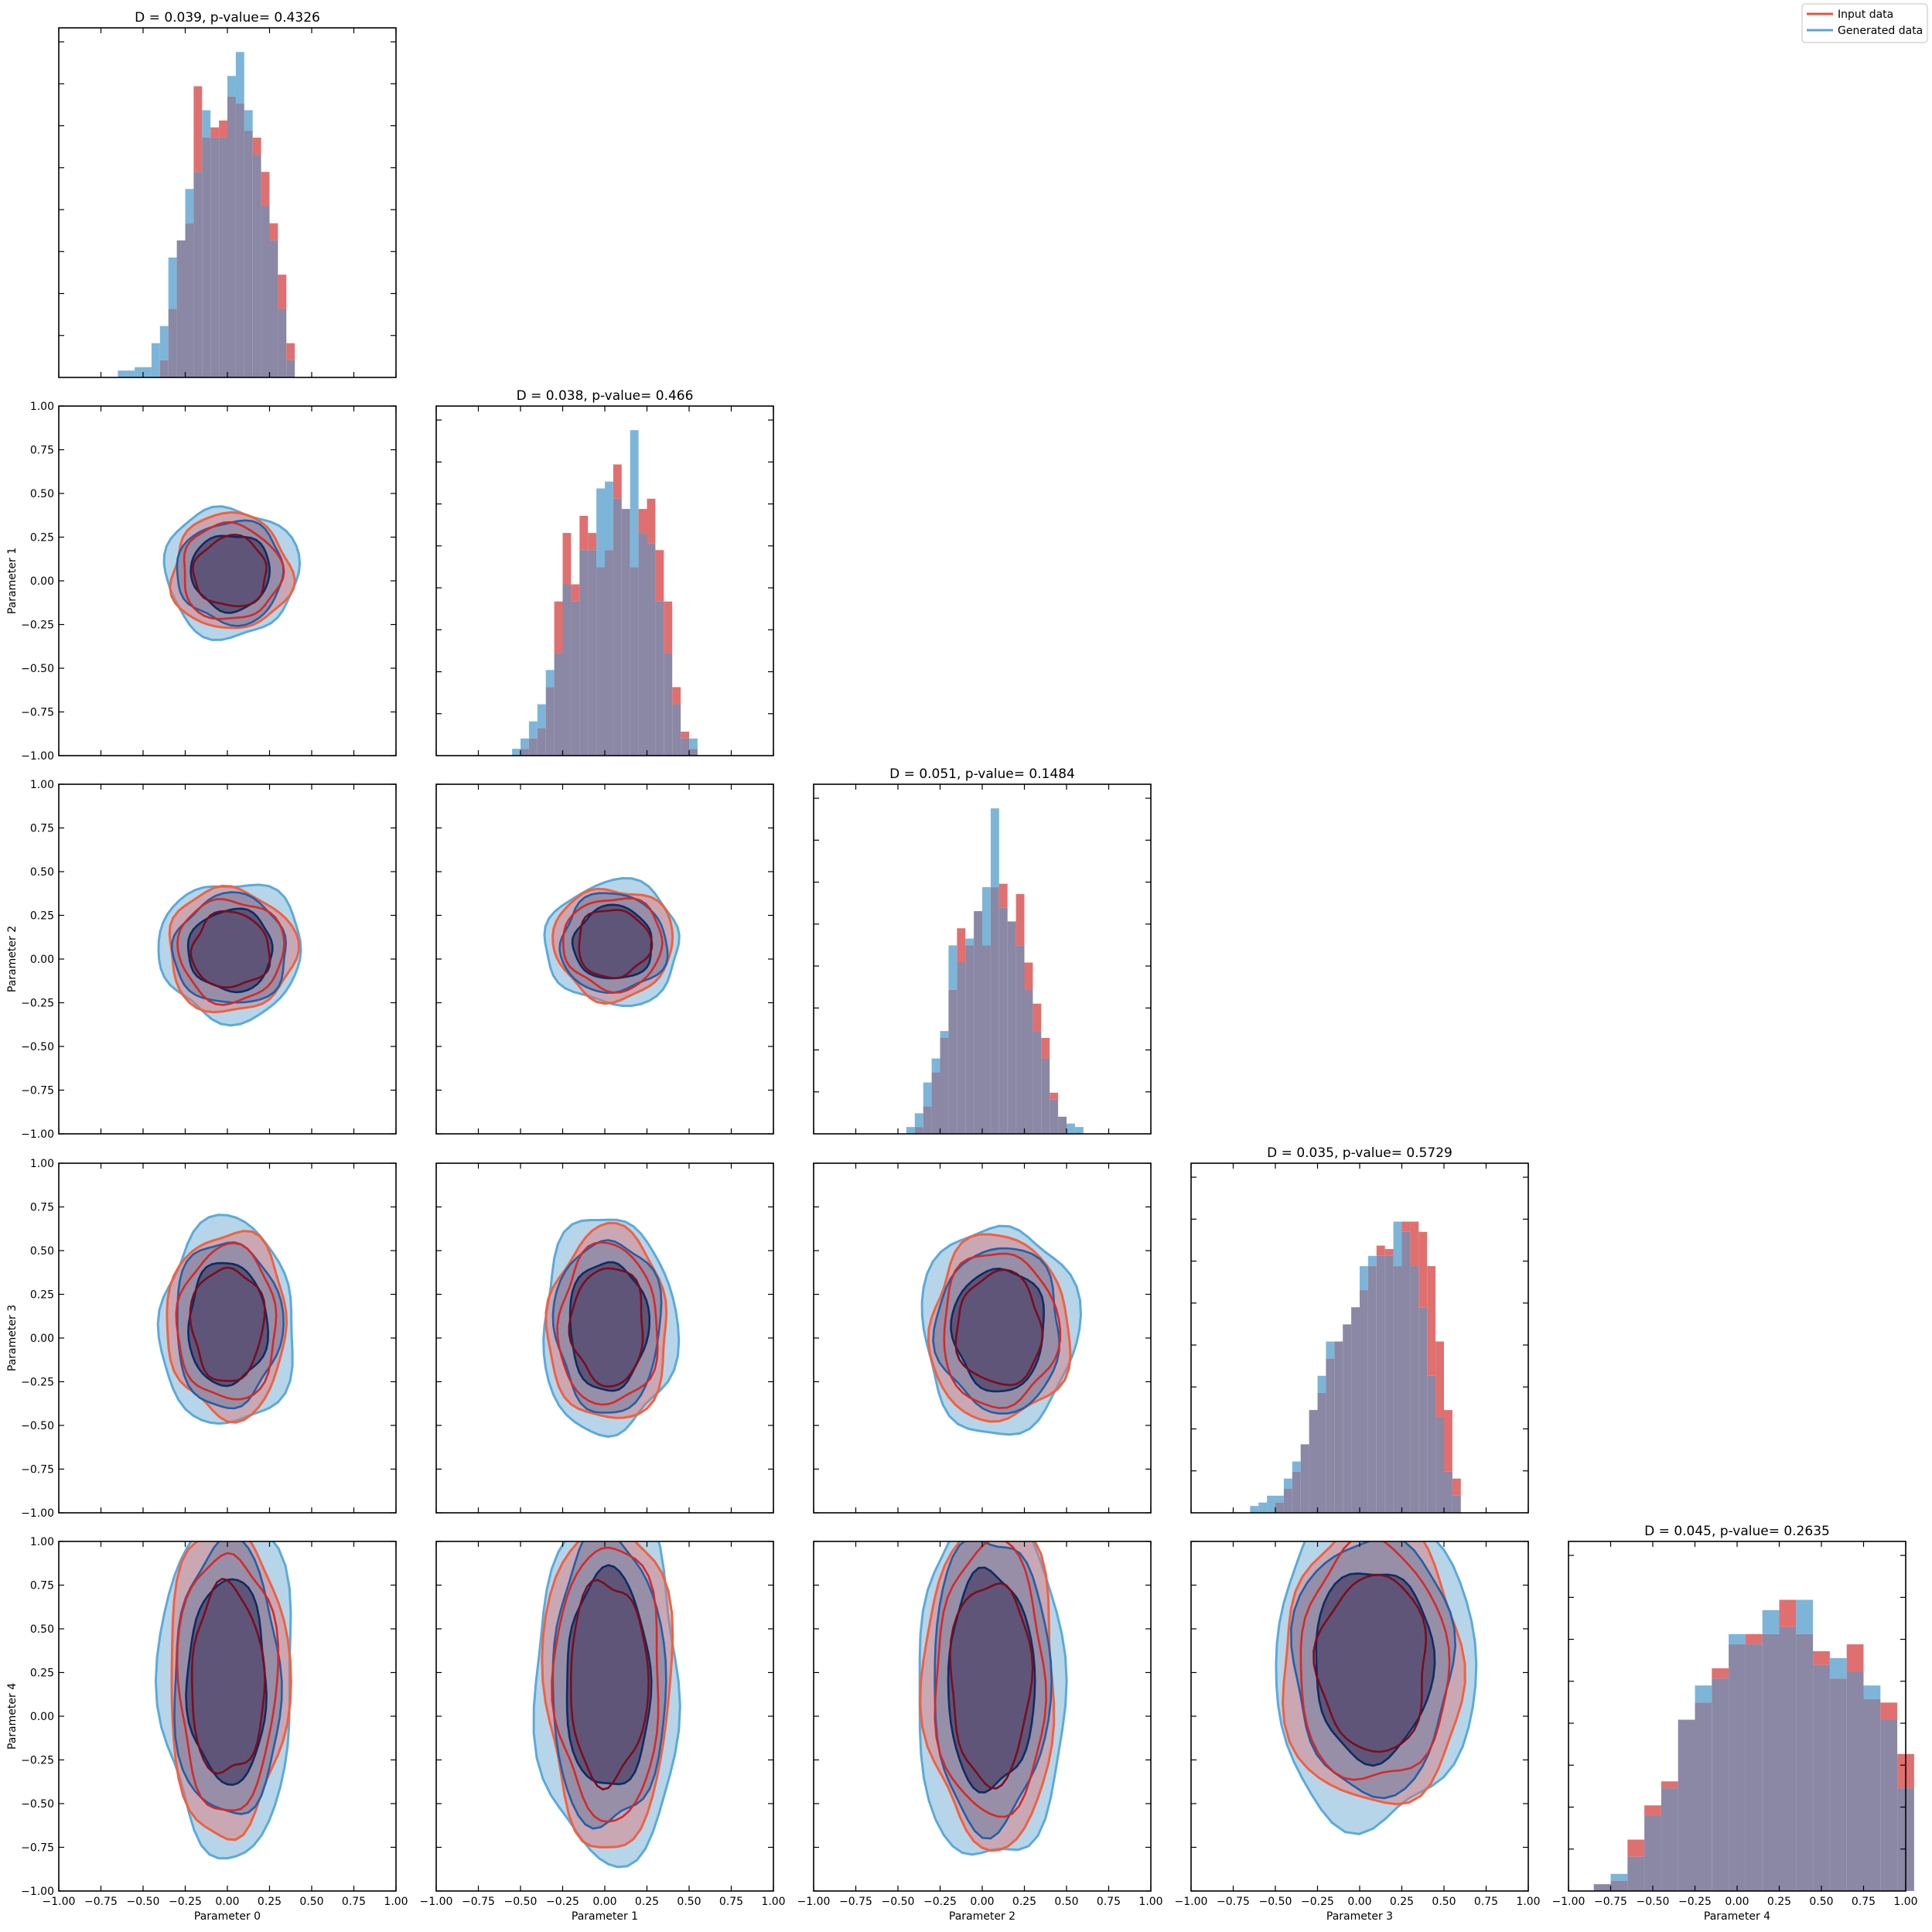 This screenshot has width=1932, height=1932. What do you see at coordinates (12, 581) in the screenshot?
I see `y-axis-label: Parameter 1` at bounding box center [12, 581].